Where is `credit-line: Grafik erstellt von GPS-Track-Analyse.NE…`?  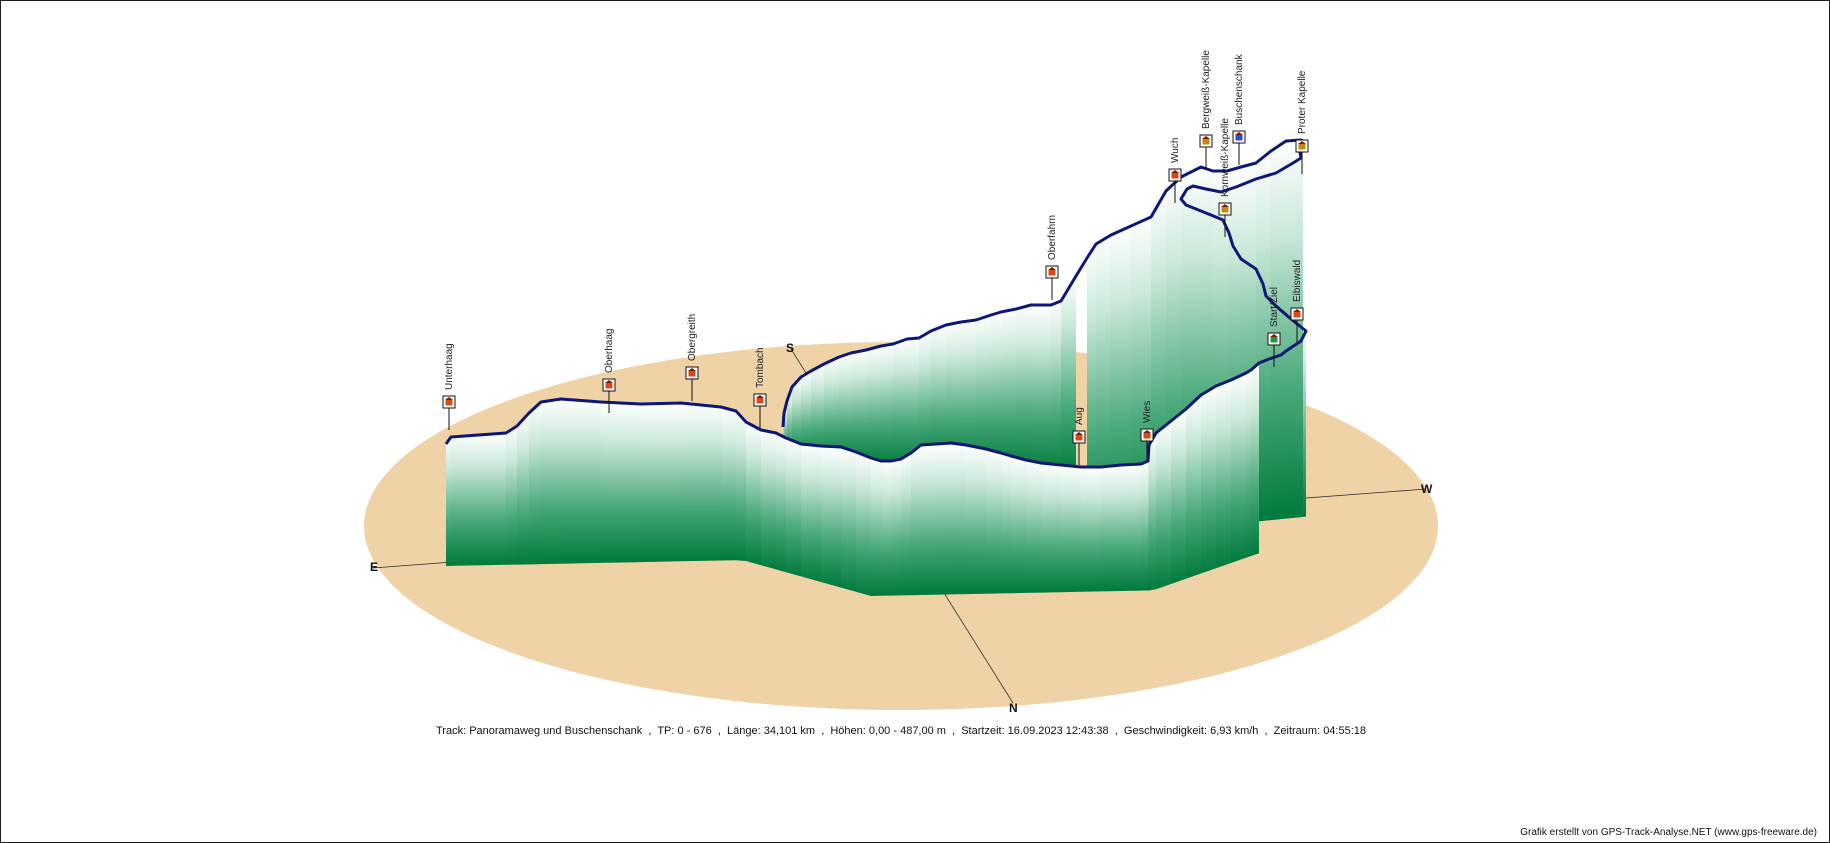 credit-line: Grafik erstellt von GPS-Track-Analyse.NE… is located at coordinates (1668, 832).